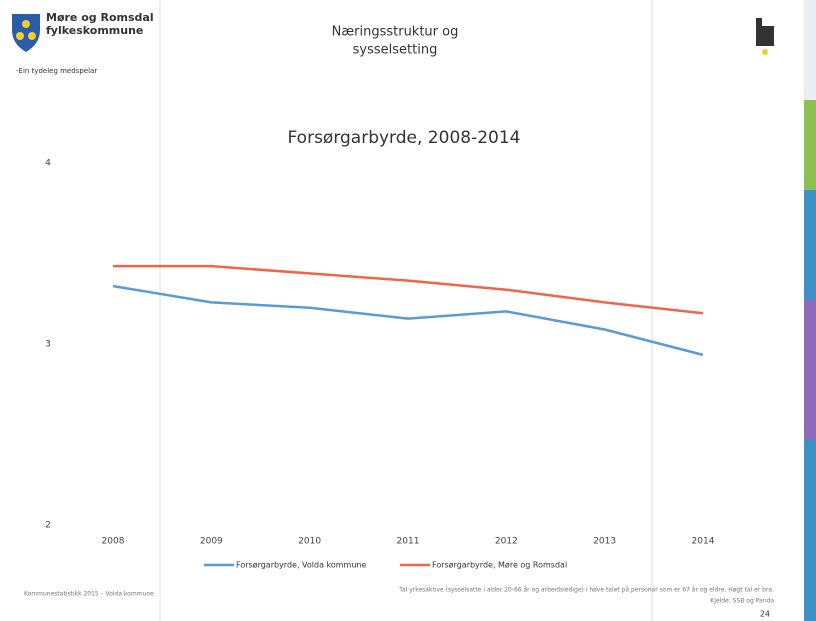 The image size is (816, 621). What do you see at coordinates (395, 50) in the screenshot?
I see `section-title: sysselsetting` at bounding box center [395, 50].